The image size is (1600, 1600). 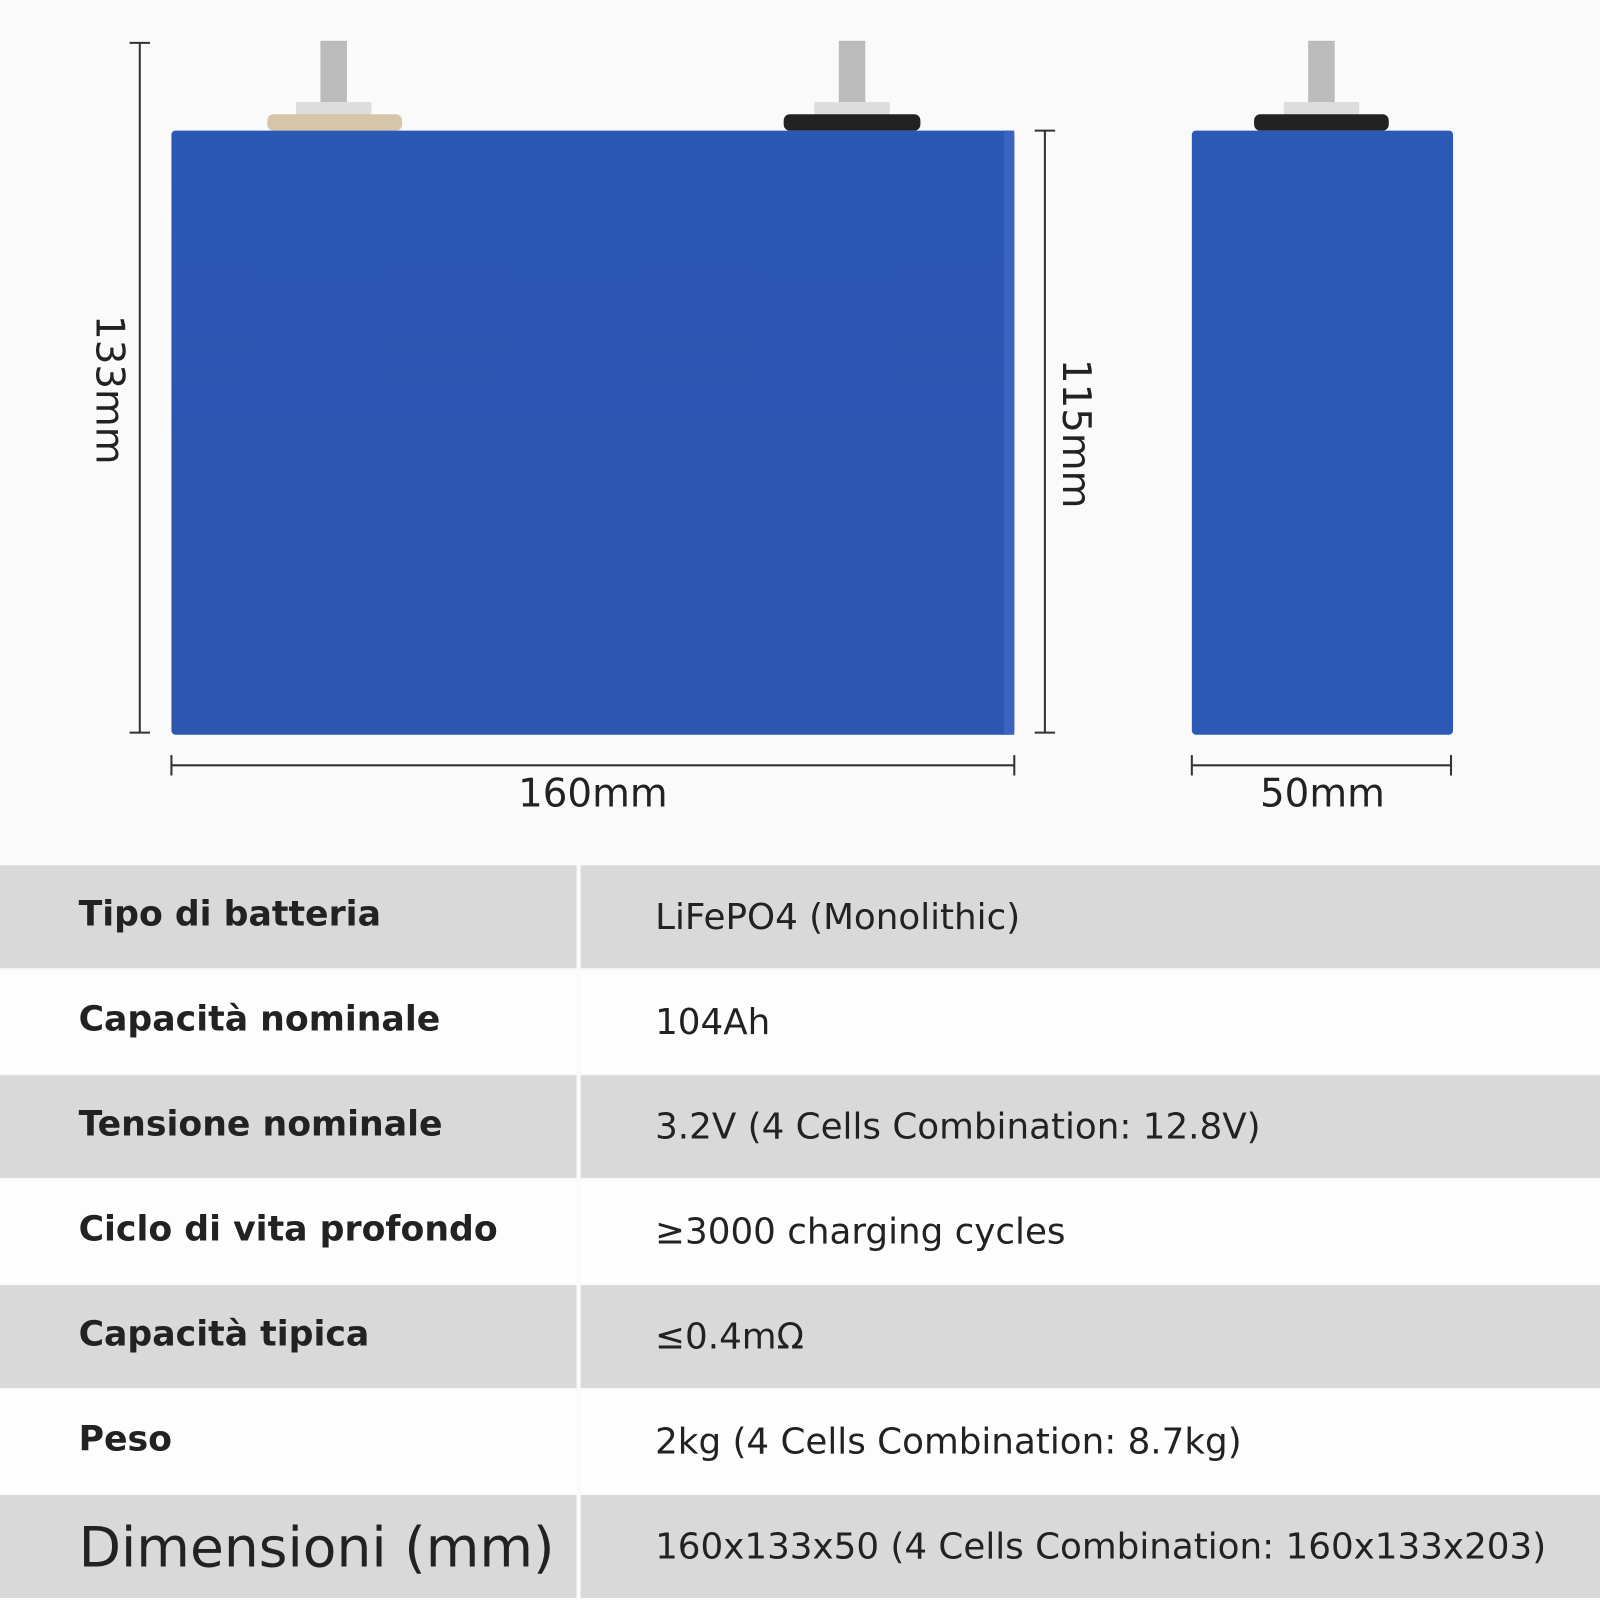 I want to click on row-label: Tensione nominale, so click(x=261, y=1125).